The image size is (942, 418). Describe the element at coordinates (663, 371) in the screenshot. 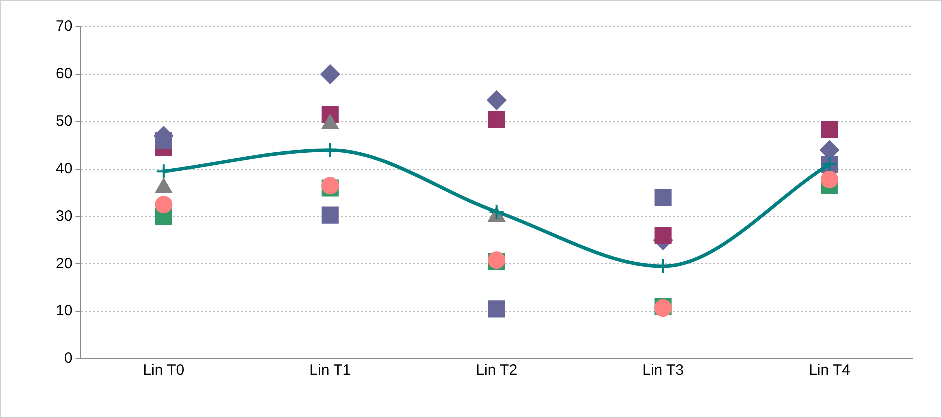

I see `x-tick-label: Lin T3` at that location.